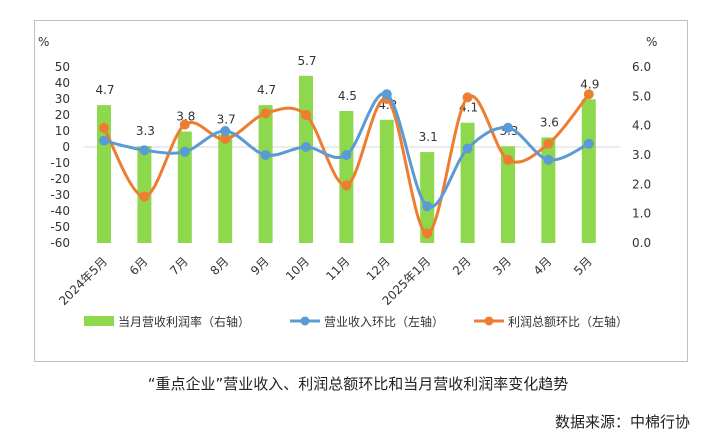 Image resolution: width=716 pixels, height=447 pixels. Describe the element at coordinates (306, 61) in the screenshot. I see `bar-data-label: 5.7` at that location.